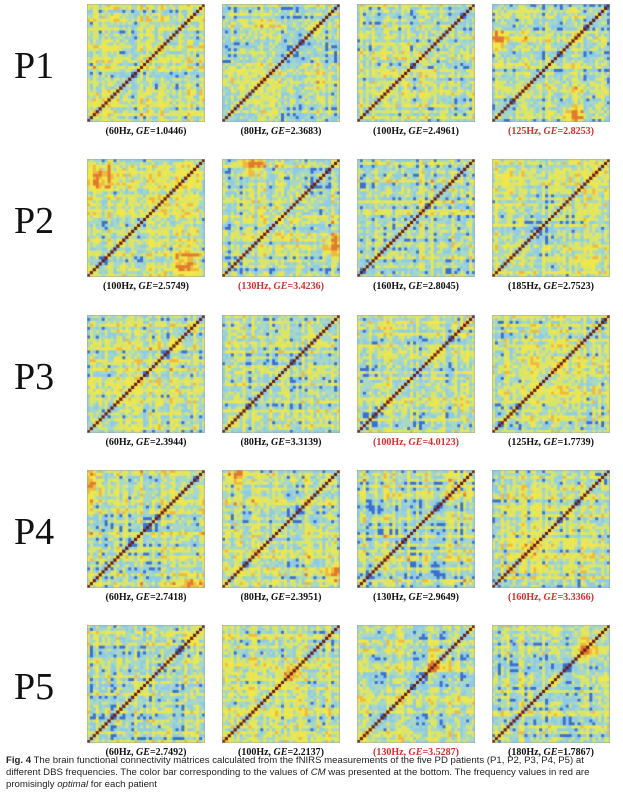 The height and width of the screenshot is (806, 623). Describe the element at coordinates (575, 286) in the screenshot. I see `ge-value: =2.7523)` at that location.